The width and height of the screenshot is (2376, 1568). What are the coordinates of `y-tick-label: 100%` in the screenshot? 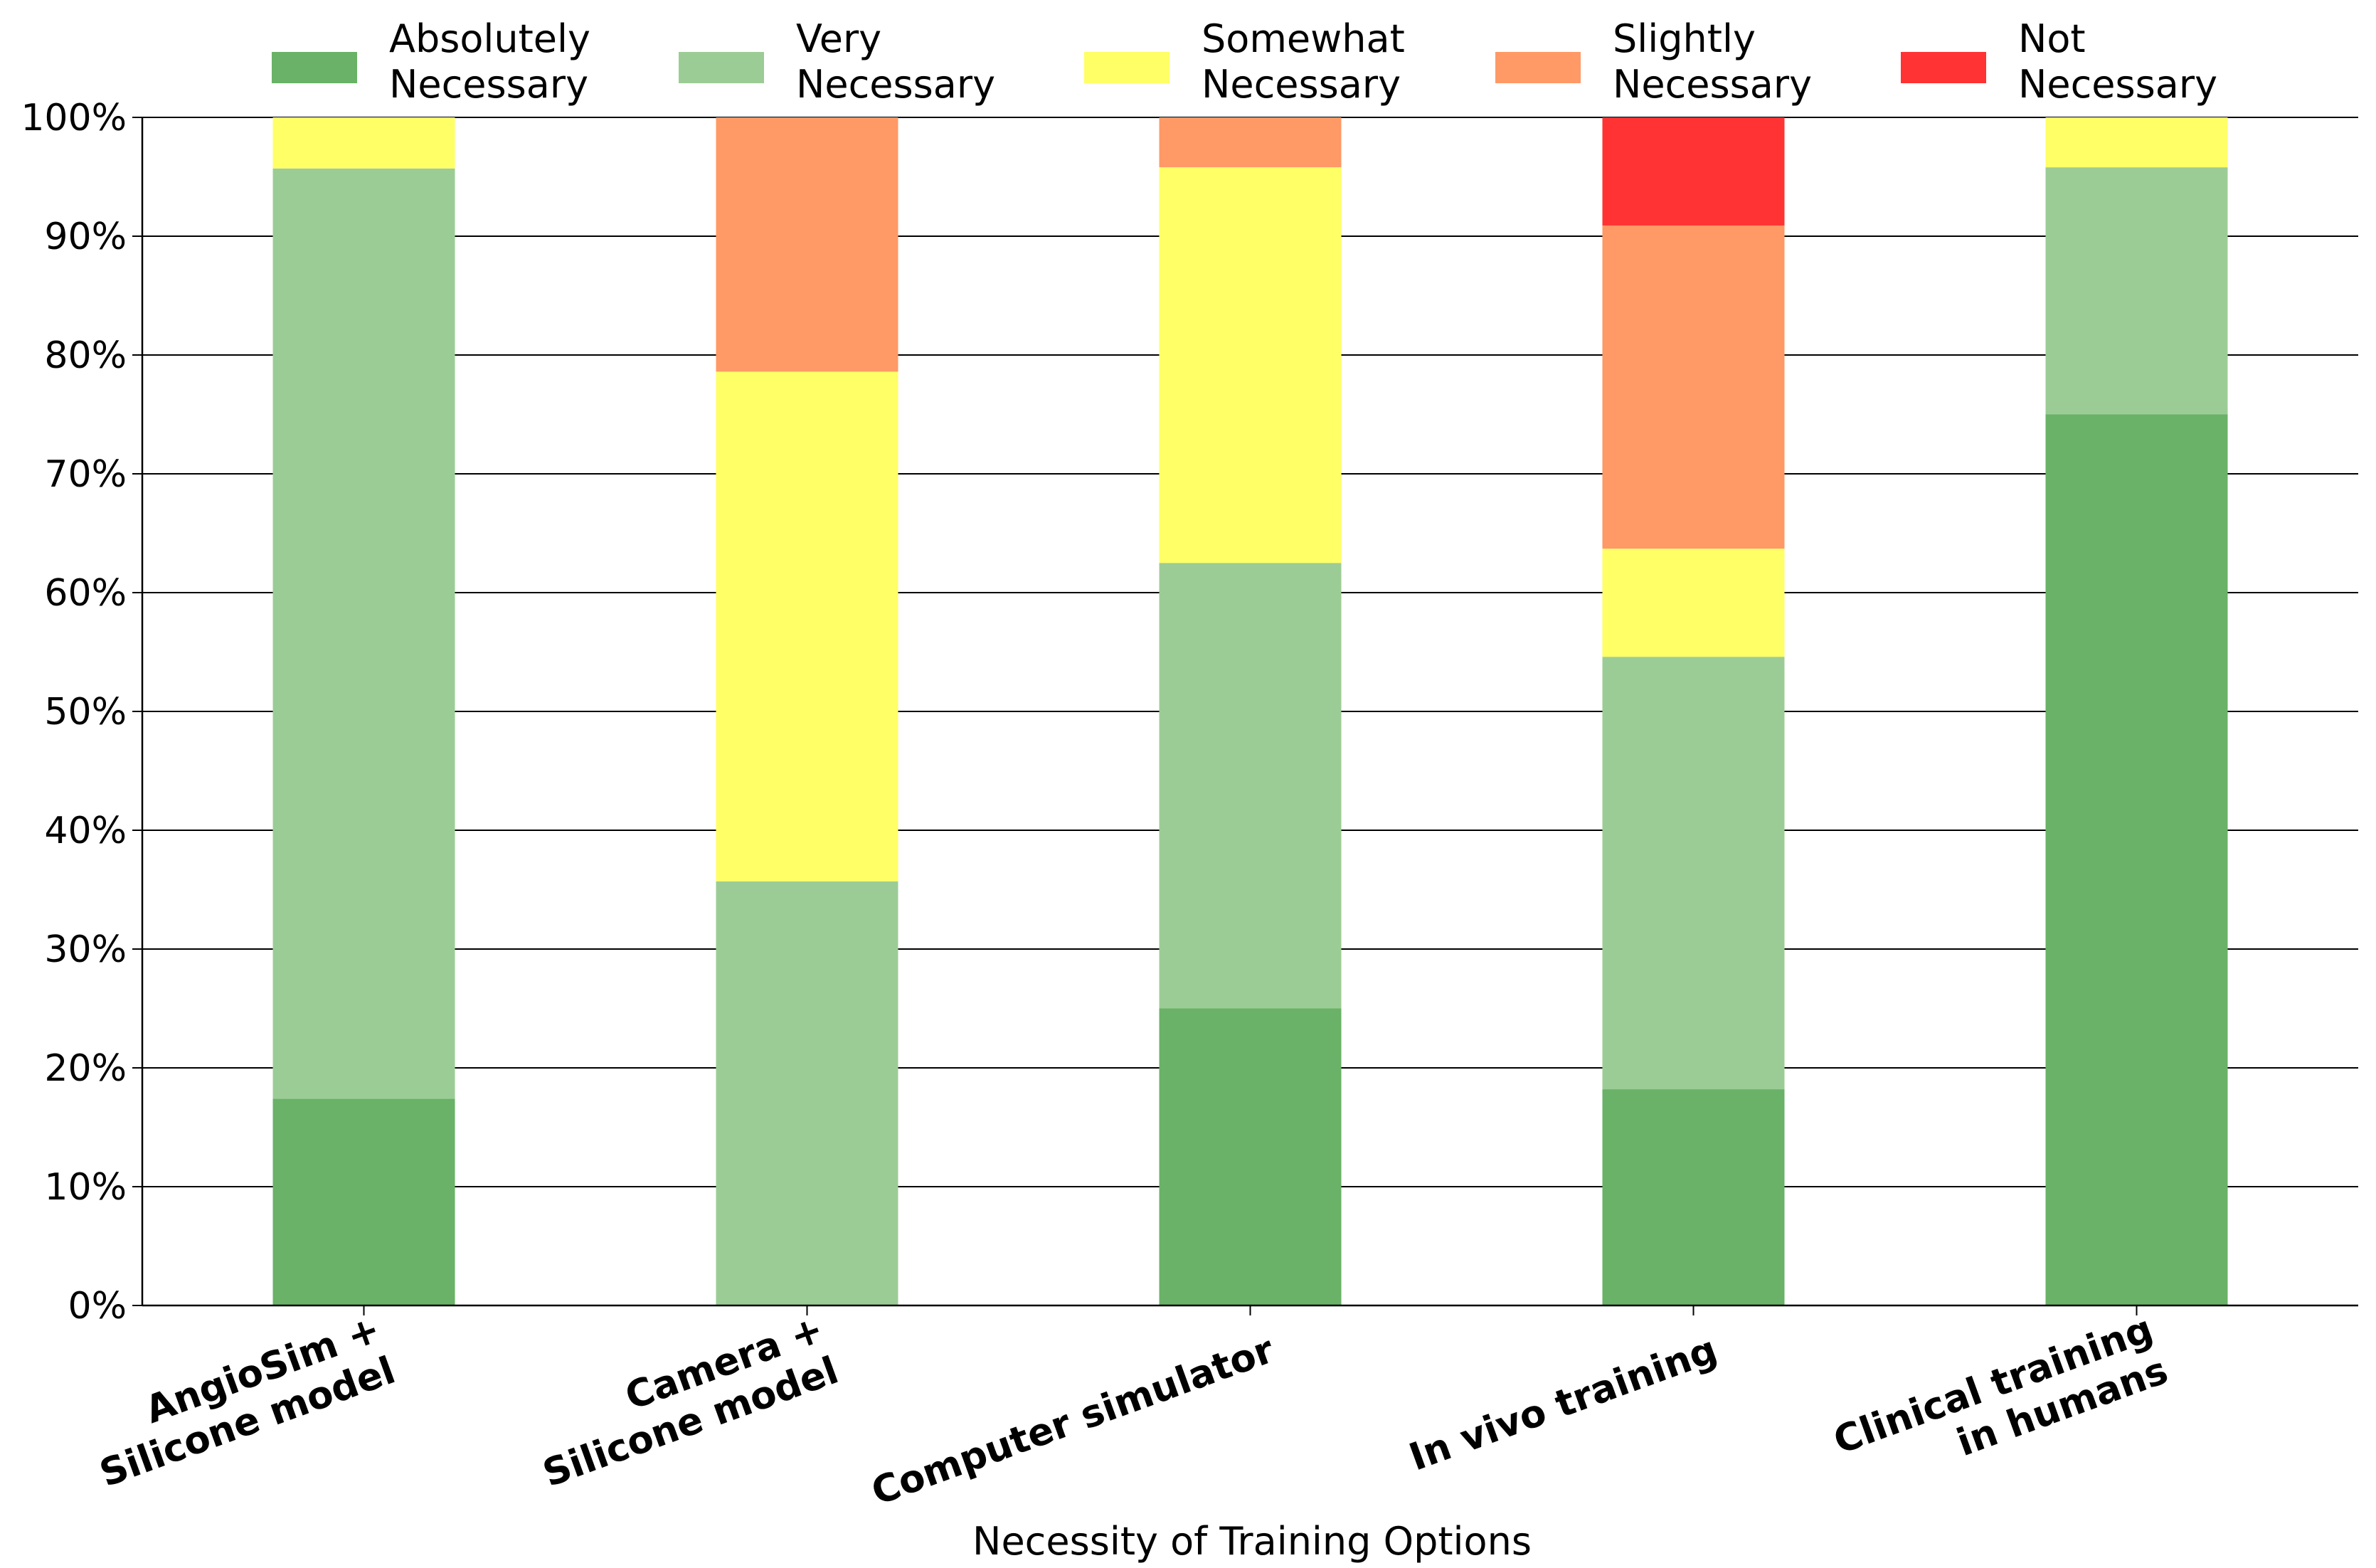 It's located at (74, 118).